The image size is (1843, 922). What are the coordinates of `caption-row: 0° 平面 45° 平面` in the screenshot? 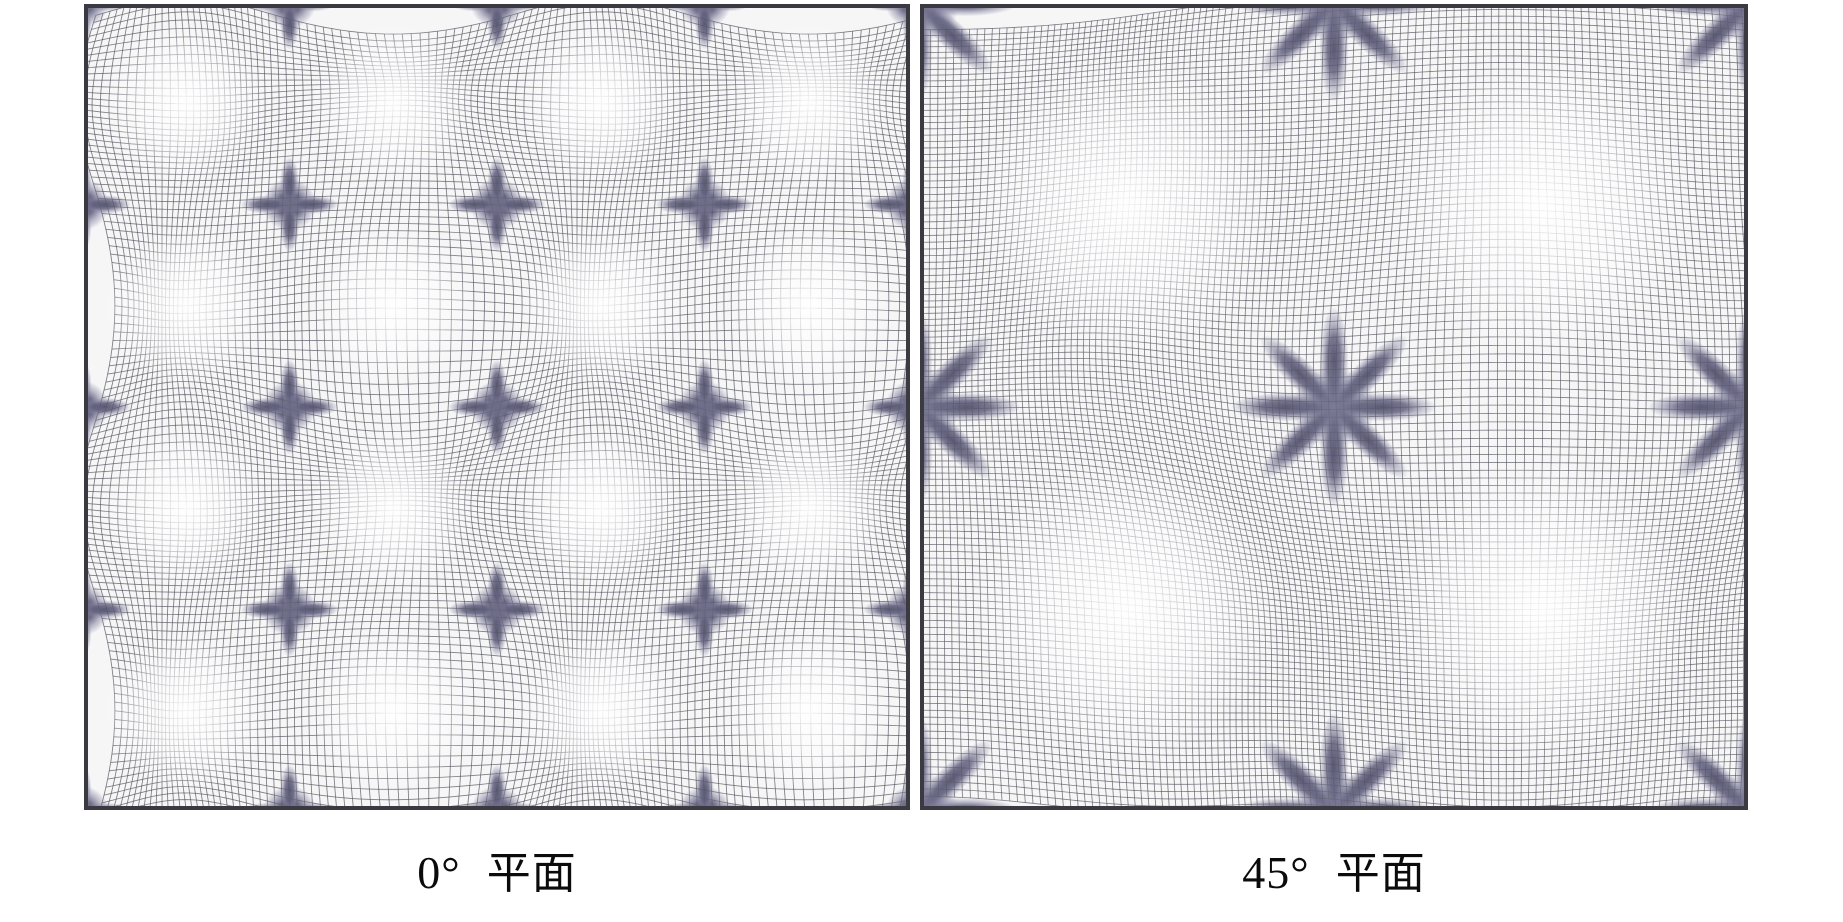 It's located at (921, 867).